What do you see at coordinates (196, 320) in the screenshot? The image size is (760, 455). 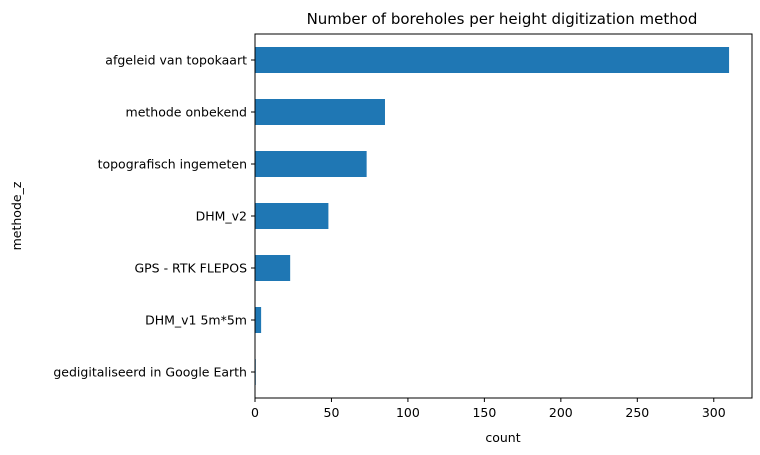 I see `y-tick-label: DHM_v1 5m*5m` at bounding box center [196, 320].